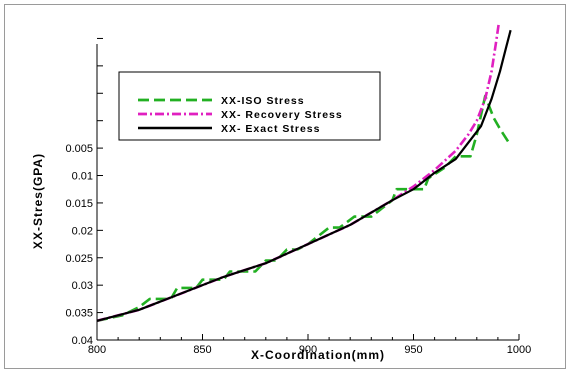  Describe the element at coordinates (263, 101) in the screenshot. I see `legend-label-0: XX-ISO Stress` at that location.